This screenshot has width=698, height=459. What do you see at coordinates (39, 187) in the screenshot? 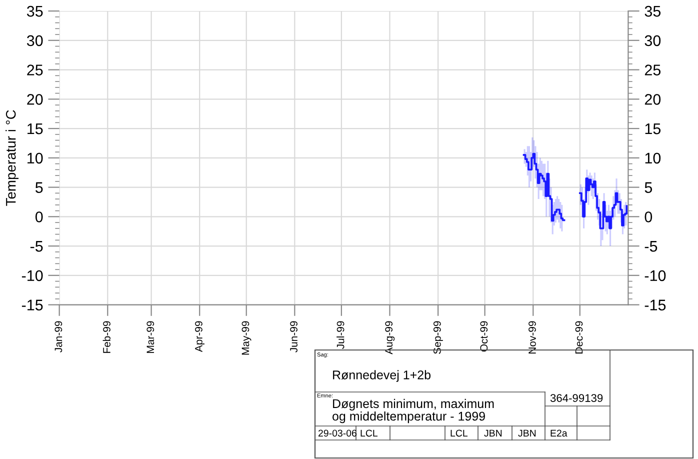
I see `y-tick-label: 5` at bounding box center [39, 187].